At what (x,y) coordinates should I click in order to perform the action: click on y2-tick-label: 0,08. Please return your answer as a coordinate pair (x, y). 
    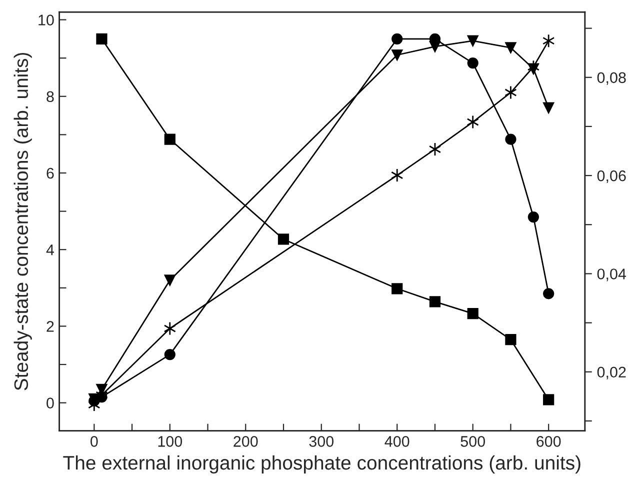
    Looking at the image, I should click on (611, 78).